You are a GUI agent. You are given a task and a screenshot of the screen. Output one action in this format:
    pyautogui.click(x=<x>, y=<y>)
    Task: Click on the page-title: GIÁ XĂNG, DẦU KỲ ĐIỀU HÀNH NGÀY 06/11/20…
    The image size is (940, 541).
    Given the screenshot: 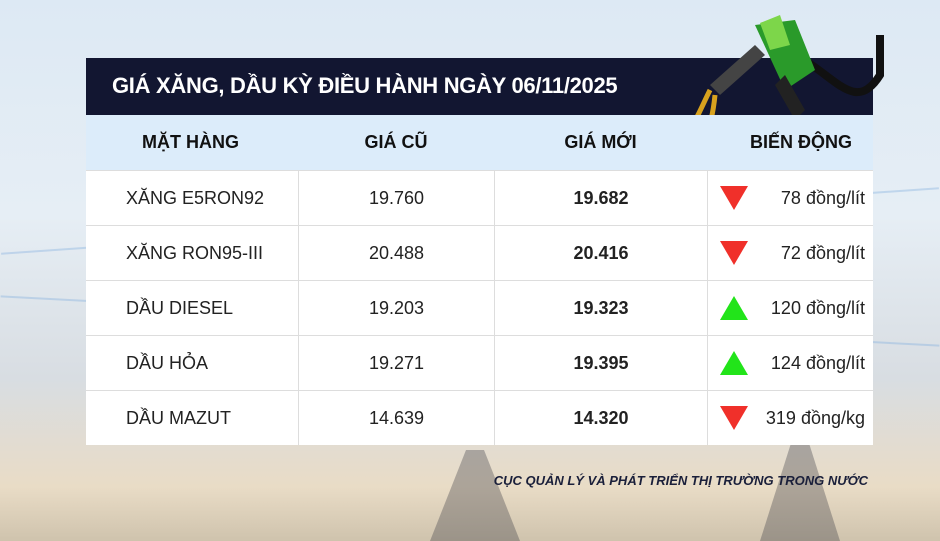 What is the action you would take?
    pyautogui.click(x=365, y=85)
    